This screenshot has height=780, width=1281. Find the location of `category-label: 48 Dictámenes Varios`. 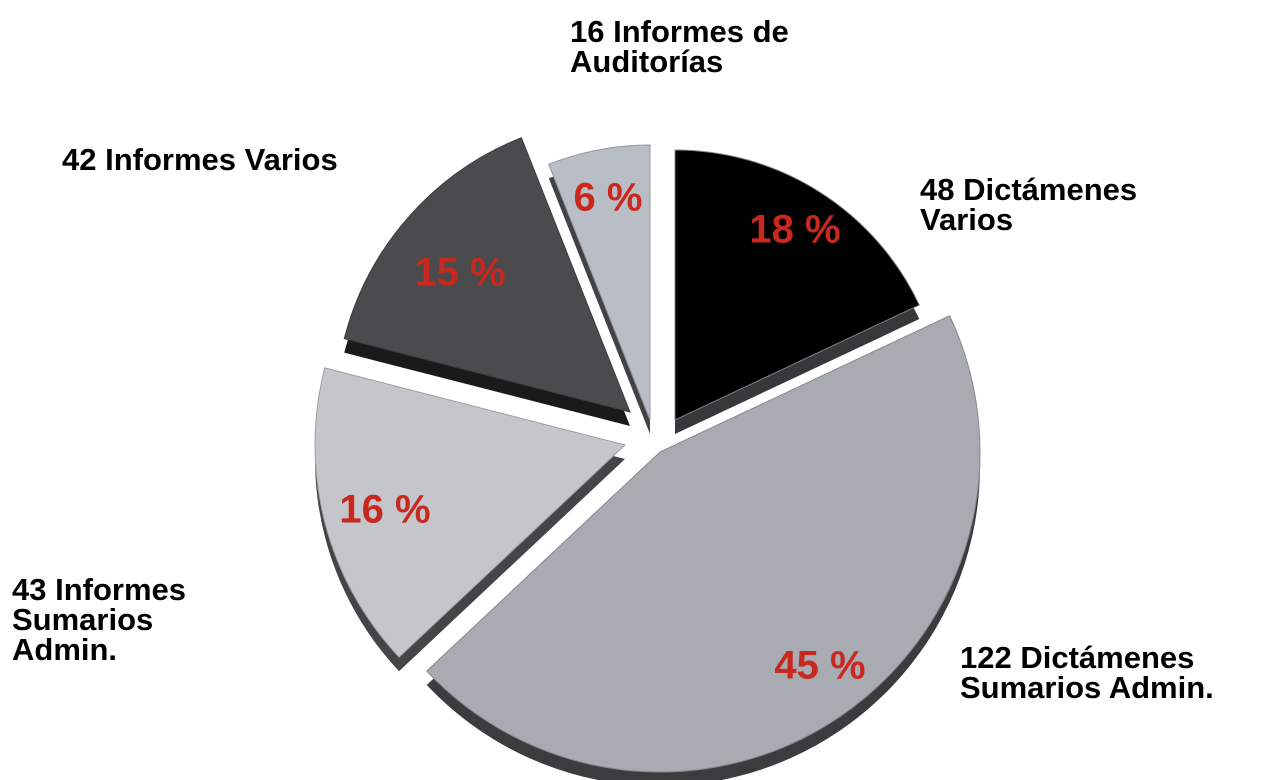

category-label: 48 Dictámenes Varios is located at coordinates (1028, 204).